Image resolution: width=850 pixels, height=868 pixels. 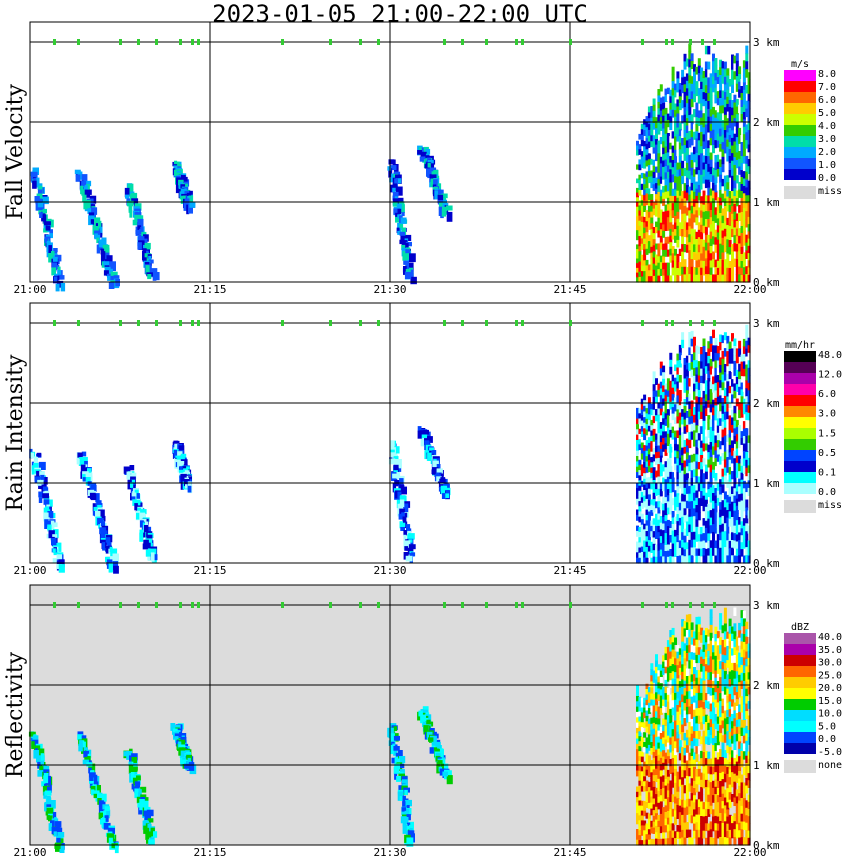 I want to click on colorbar-swatch, so click(x=800, y=422).